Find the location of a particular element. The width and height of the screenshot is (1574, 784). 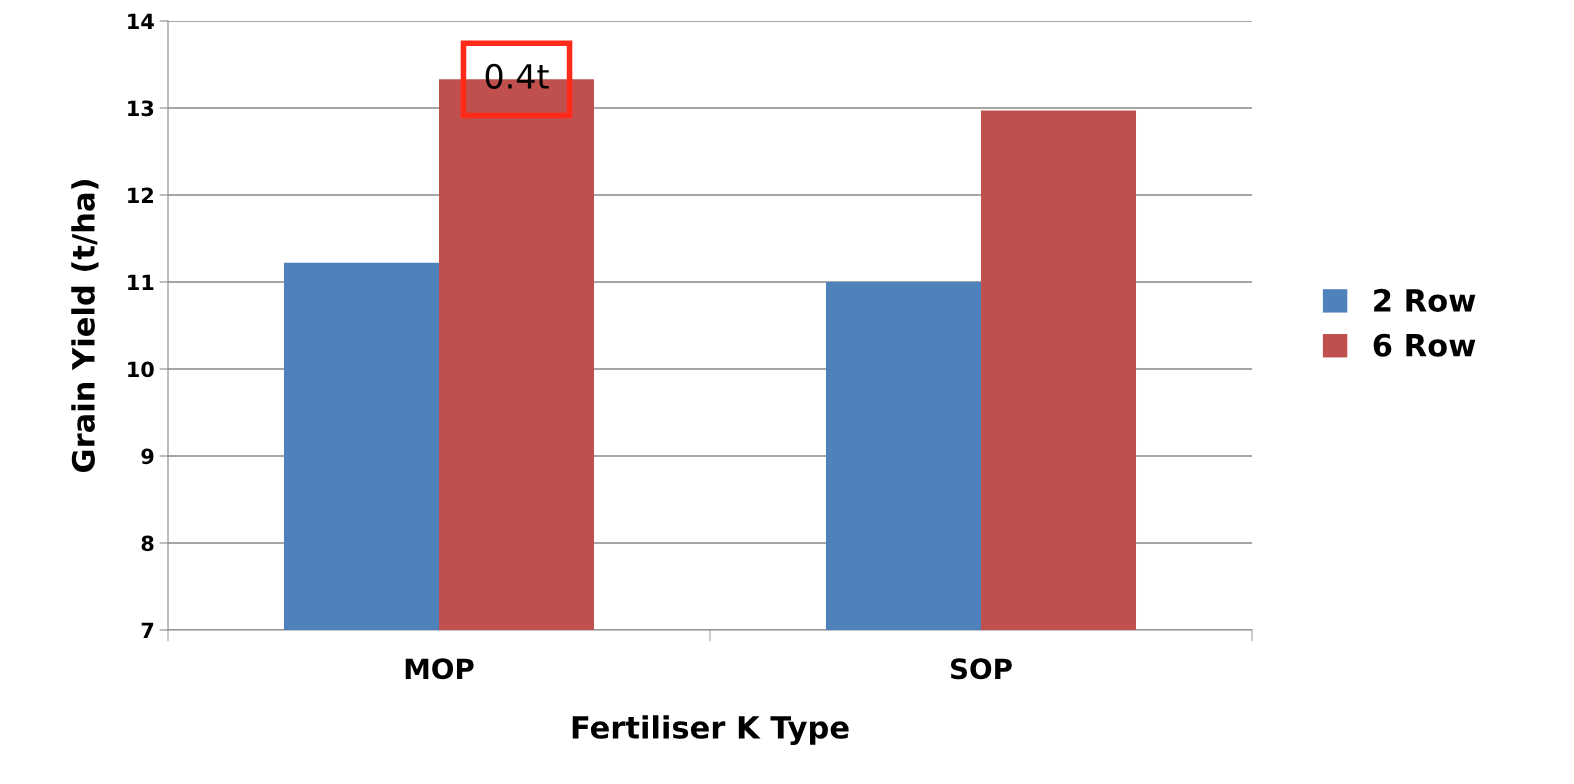

y-tick-label: 10 is located at coordinates (141, 369).